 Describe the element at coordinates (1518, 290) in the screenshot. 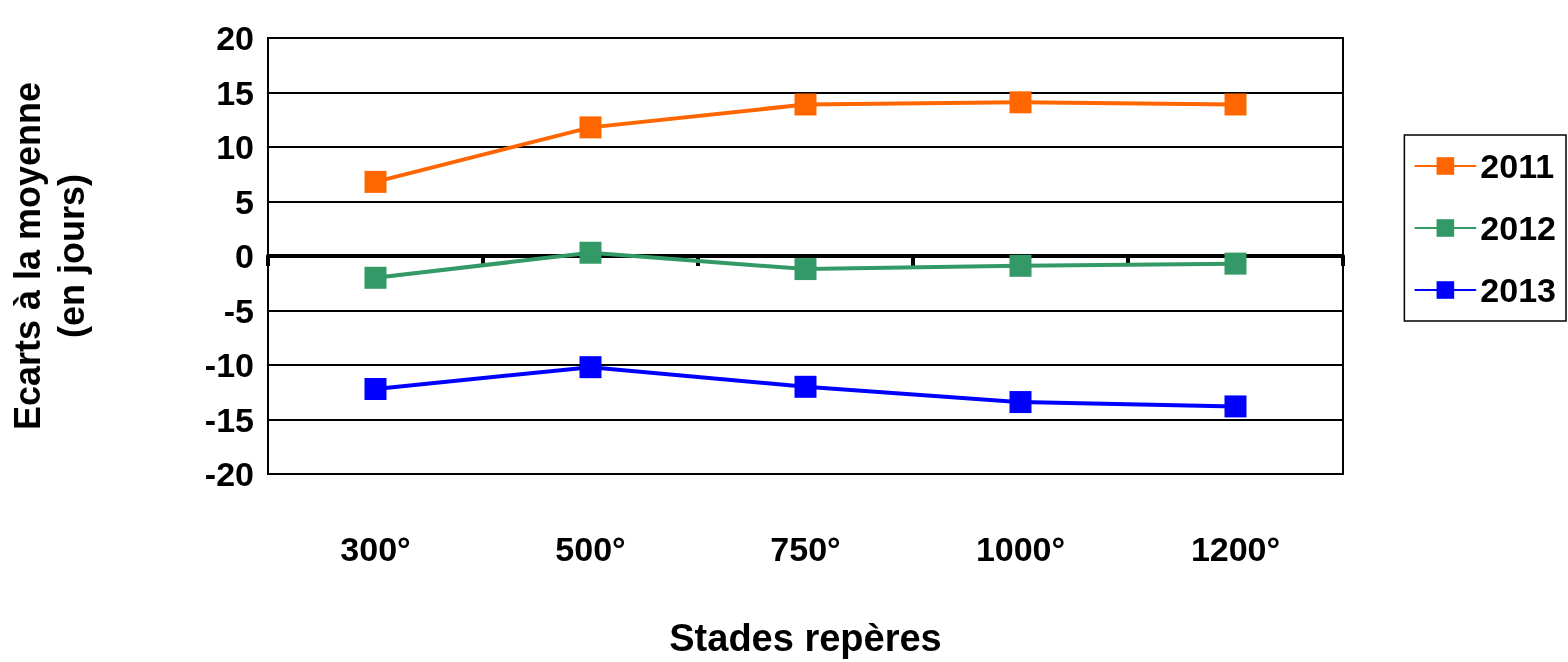

I see `legend-label: 2013` at that location.